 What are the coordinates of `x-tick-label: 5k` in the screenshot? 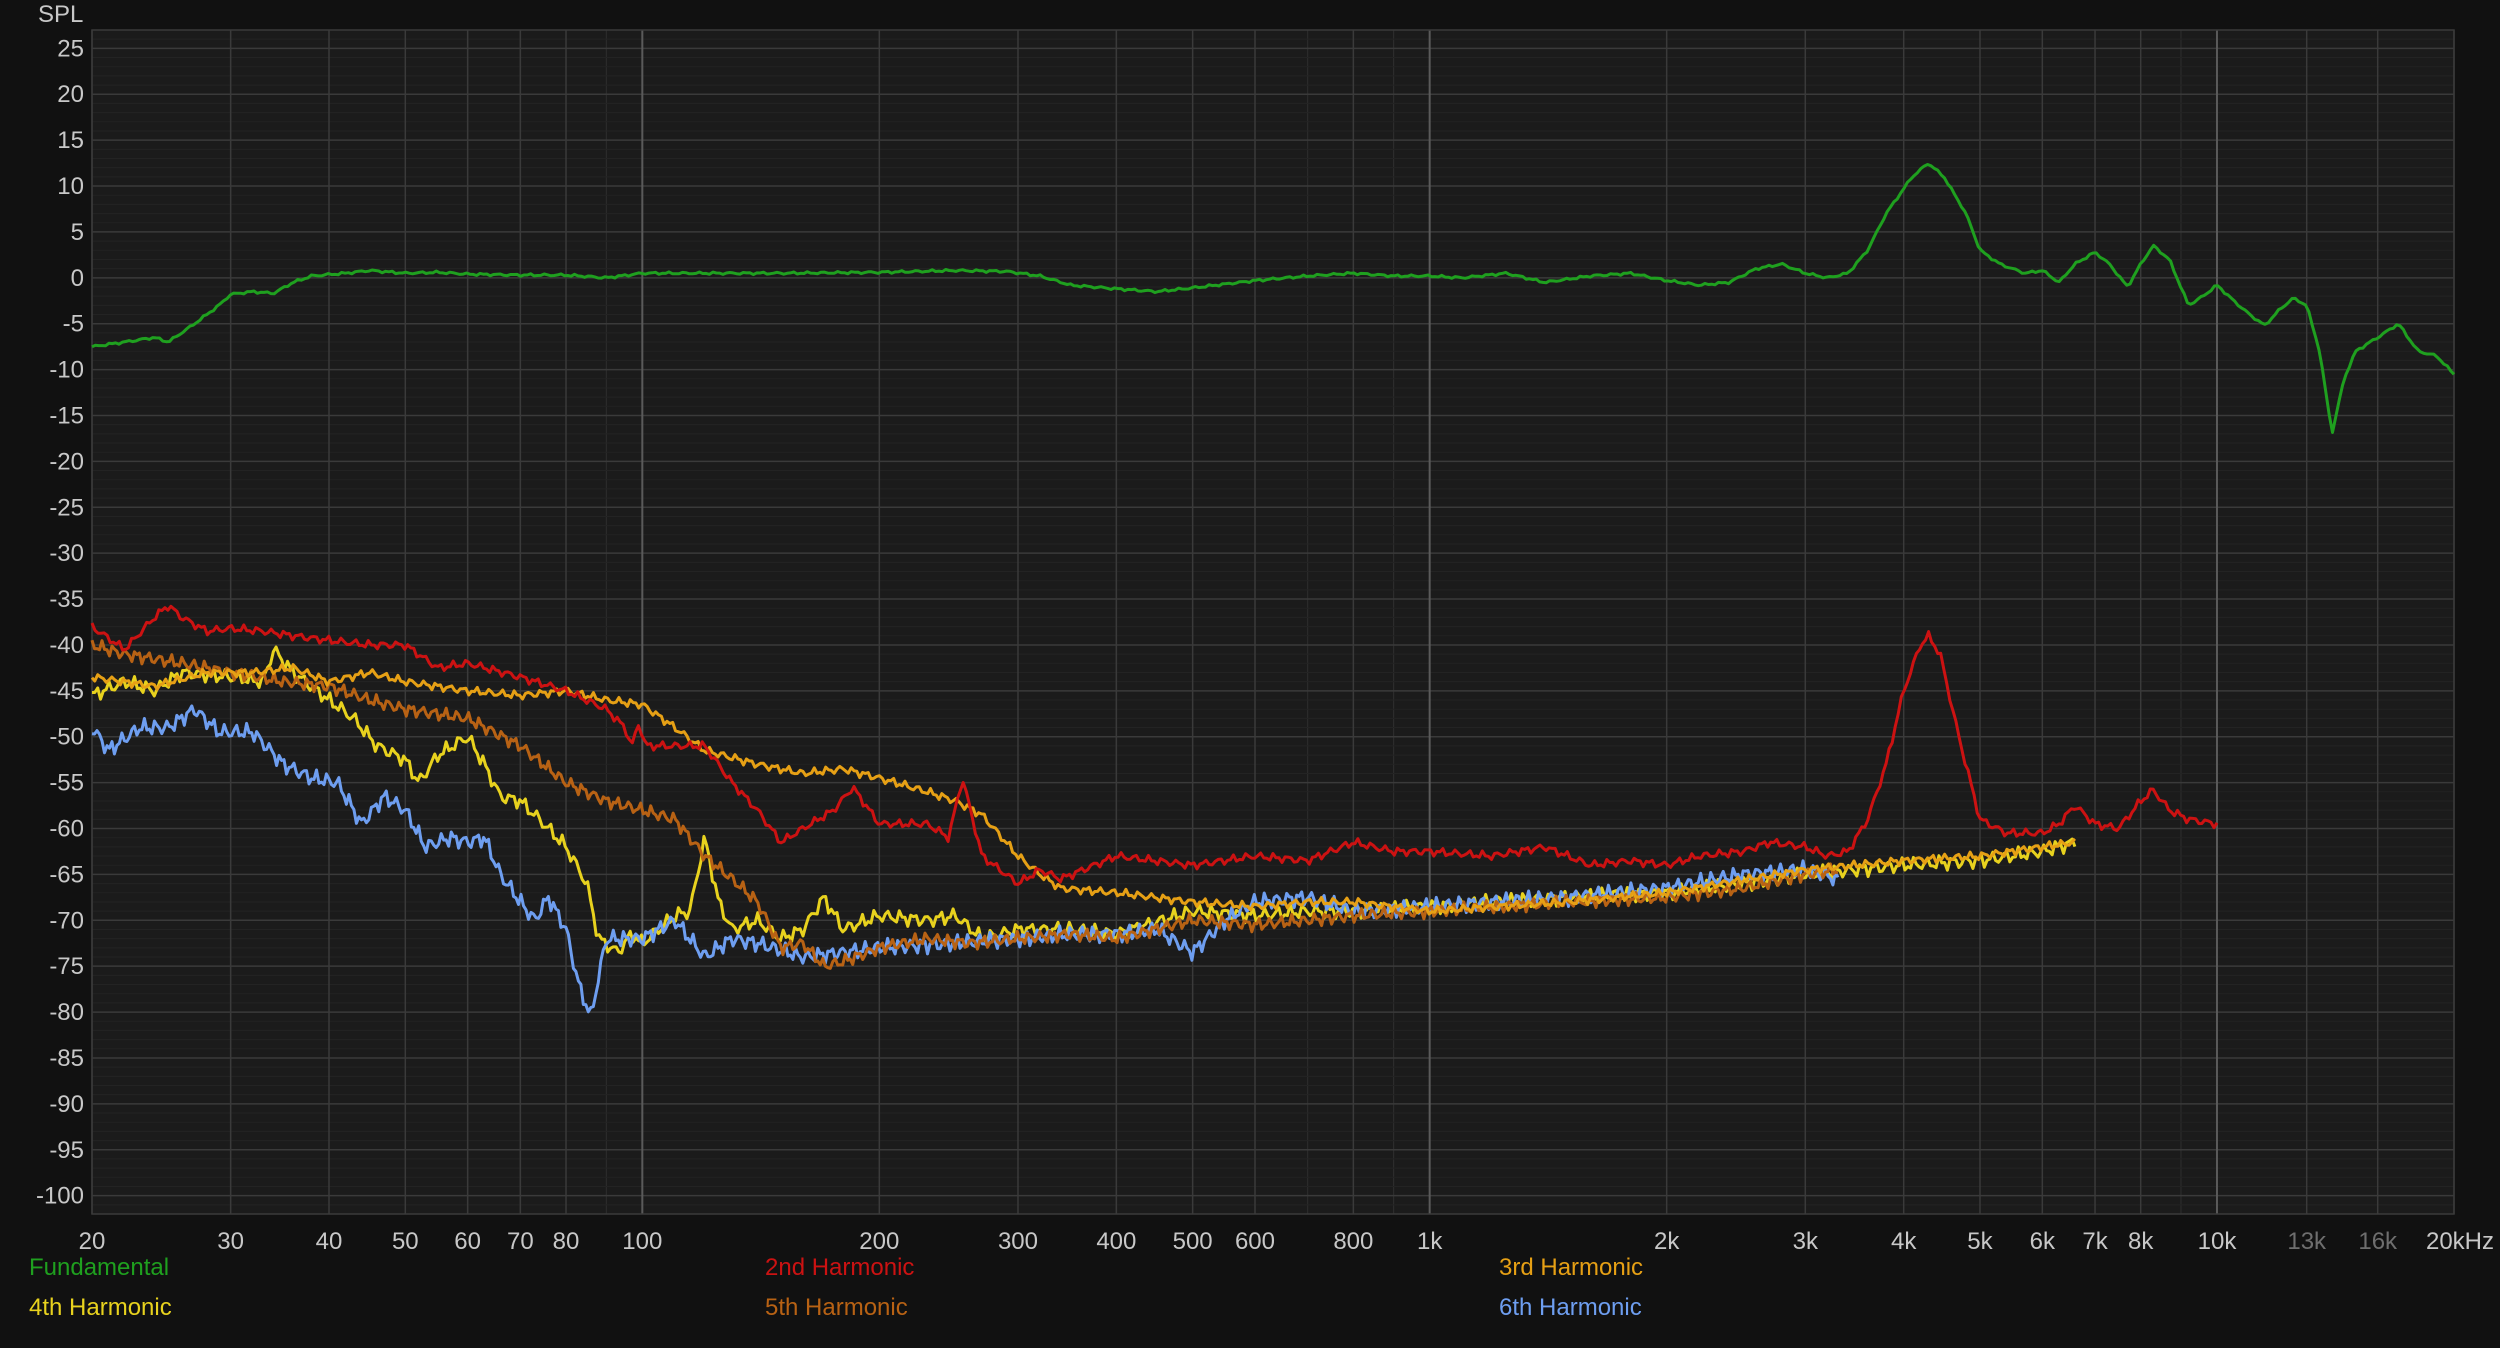 It's located at (1980, 1241).